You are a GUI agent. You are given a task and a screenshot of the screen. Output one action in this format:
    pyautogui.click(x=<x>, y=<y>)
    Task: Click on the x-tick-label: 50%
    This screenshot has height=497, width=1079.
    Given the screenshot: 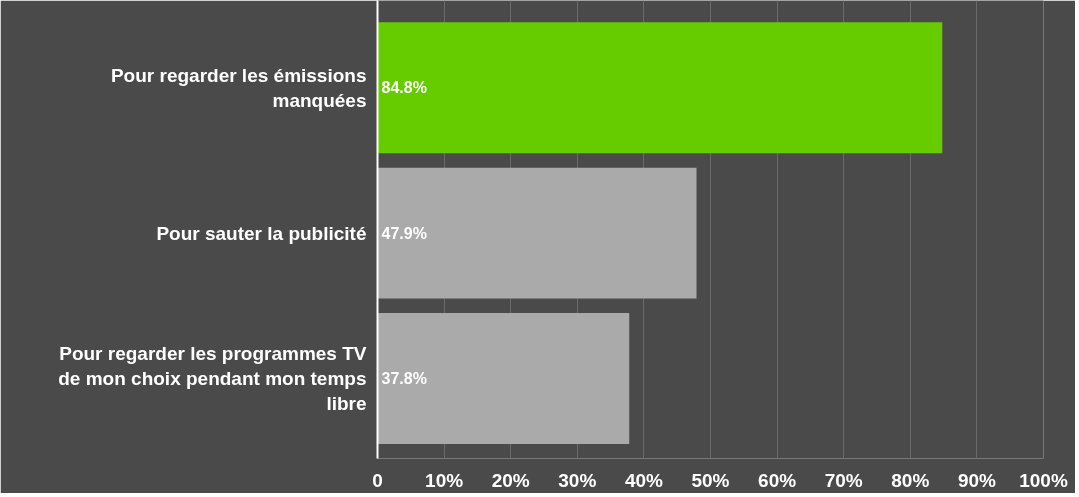 What is the action you would take?
    pyautogui.click(x=710, y=480)
    